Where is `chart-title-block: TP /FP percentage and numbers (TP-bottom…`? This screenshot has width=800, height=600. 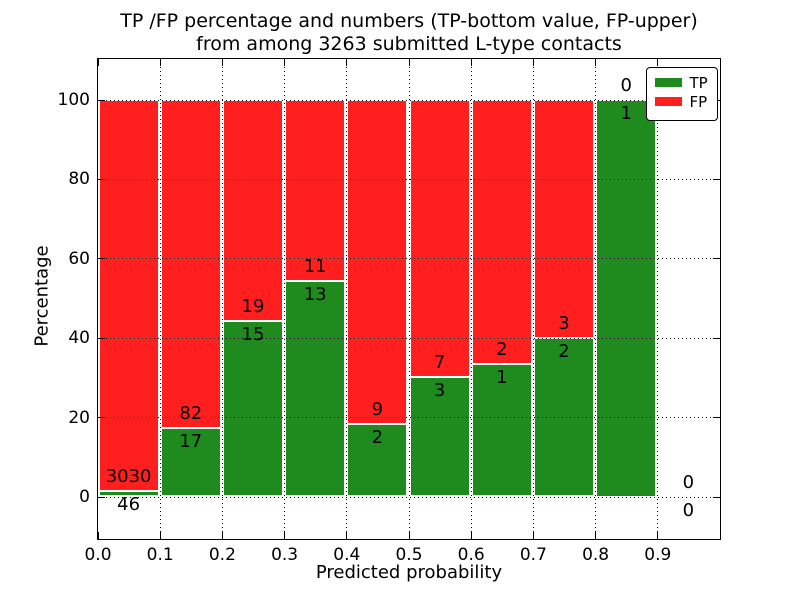 chart-title-block: TP /FP percentage and numbers (TP-bottom… is located at coordinates (409, 33).